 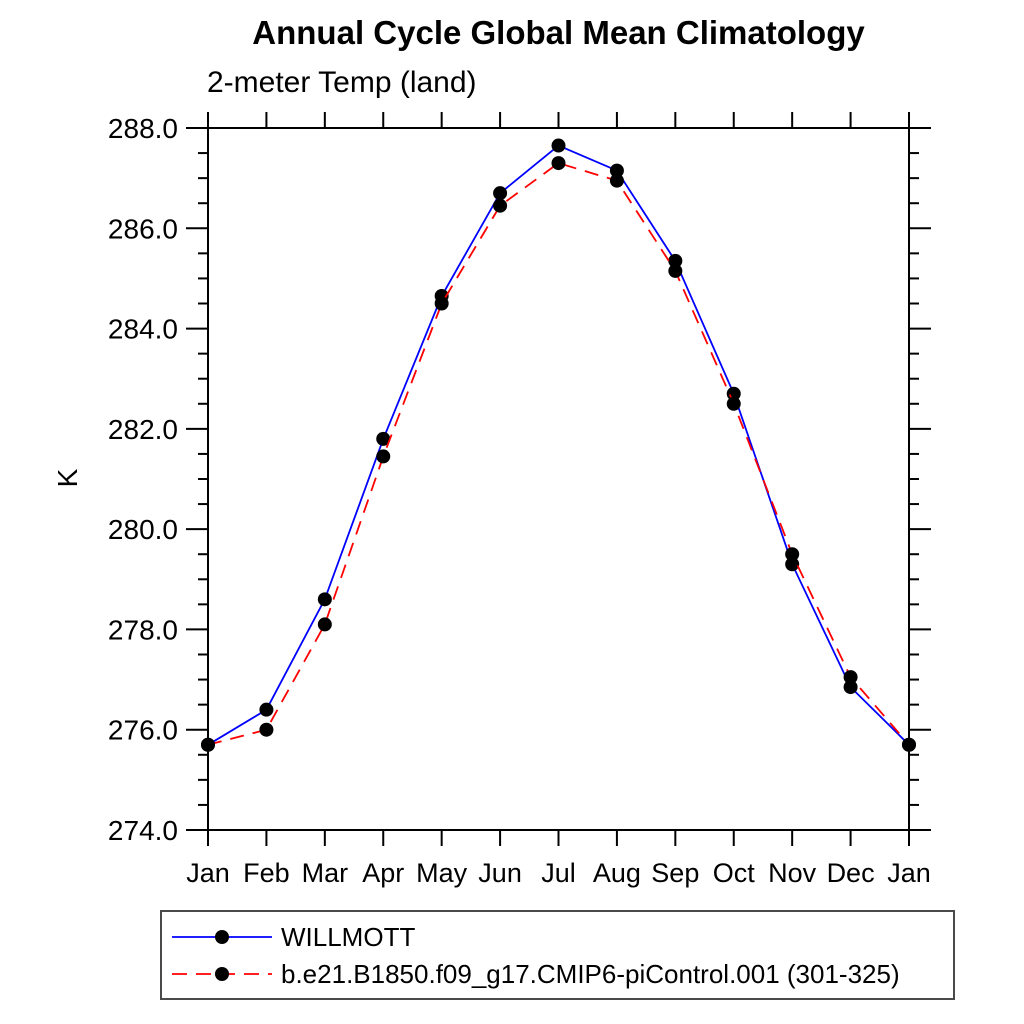 I want to click on y-tick-label: 286.0, so click(x=143, y=228).